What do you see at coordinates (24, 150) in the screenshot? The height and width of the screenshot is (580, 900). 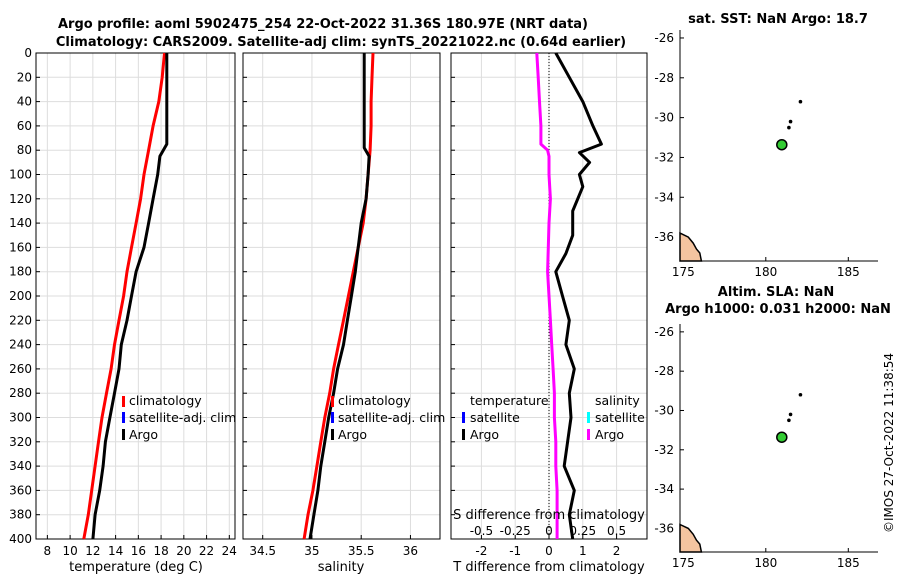 I see `y-tick-label: 80` at bounding box center [24, 150].